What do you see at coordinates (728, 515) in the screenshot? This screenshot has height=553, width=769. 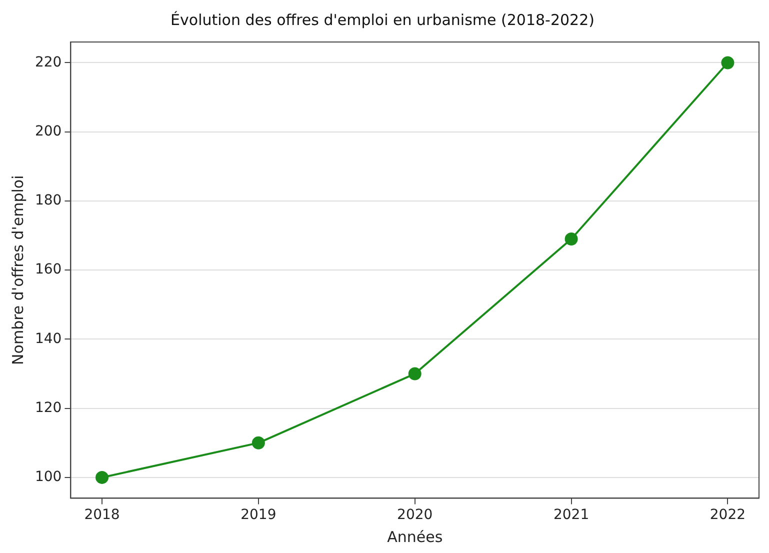 I see `x-tick-label: 2022` at bounding box center [728, 515].